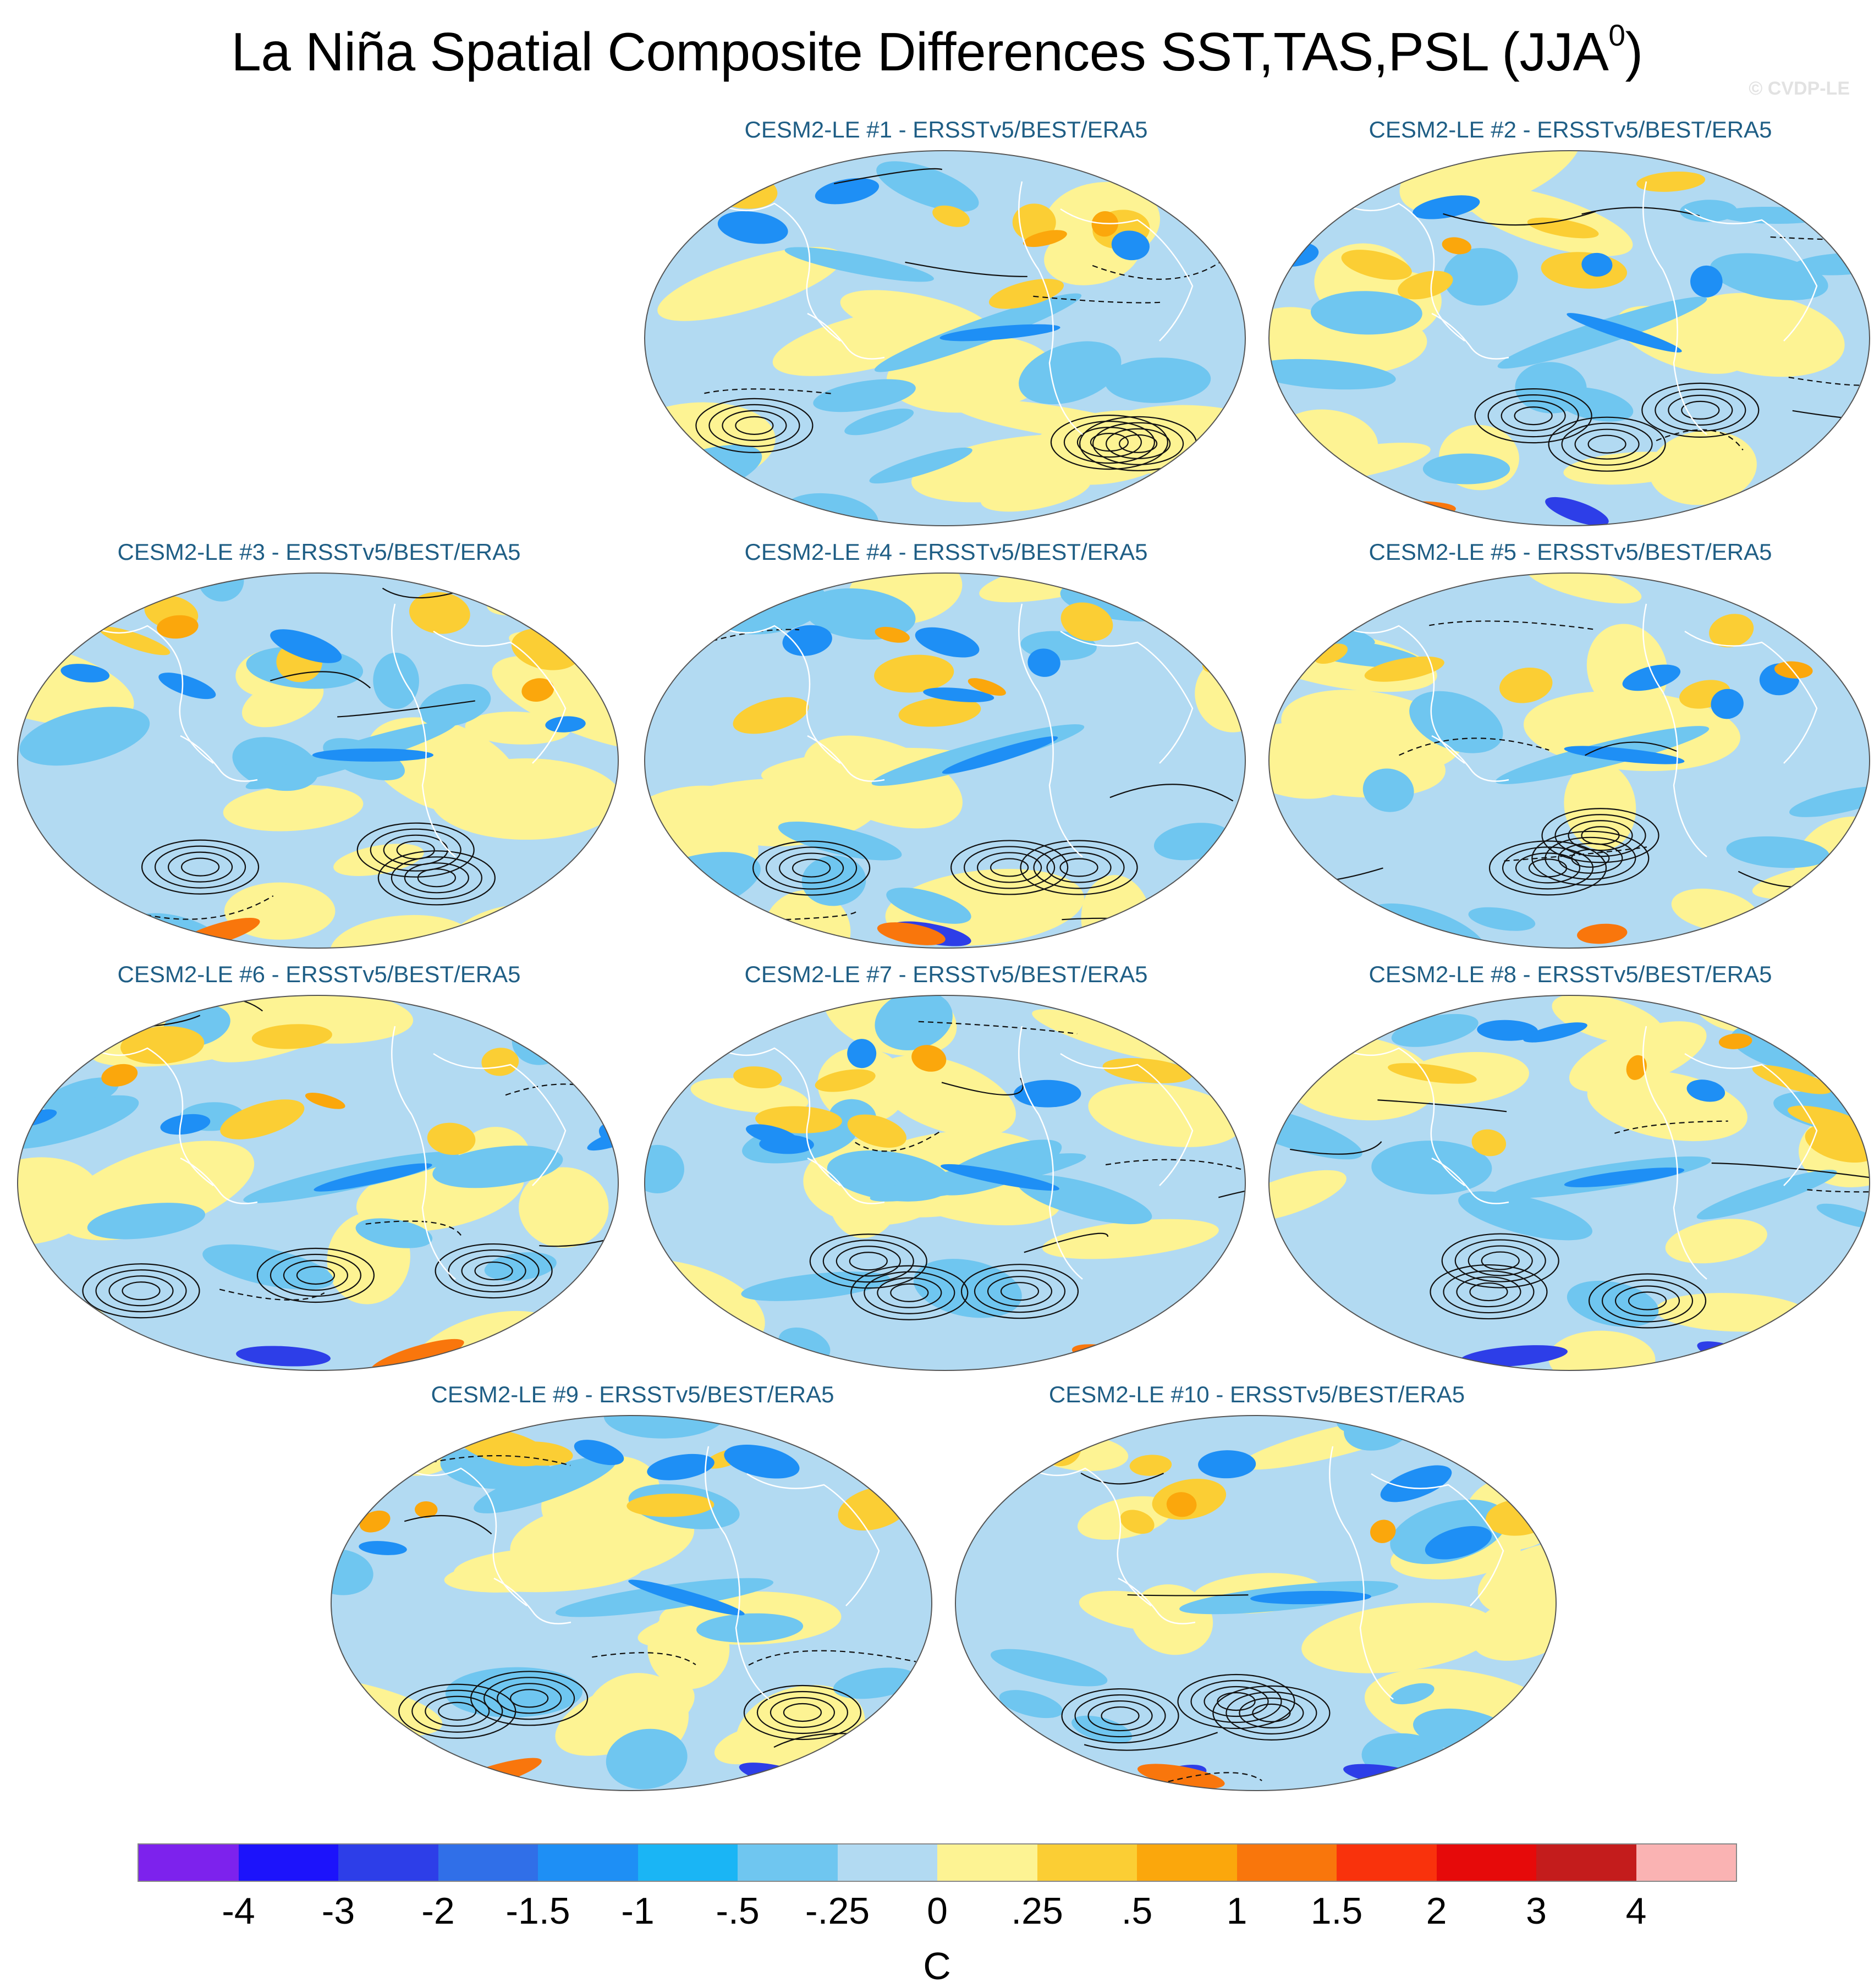 The width and height of the screenshot is (1874, 1988). I want to click on colorbar-tick-label: -.25, so click(837, 1911).